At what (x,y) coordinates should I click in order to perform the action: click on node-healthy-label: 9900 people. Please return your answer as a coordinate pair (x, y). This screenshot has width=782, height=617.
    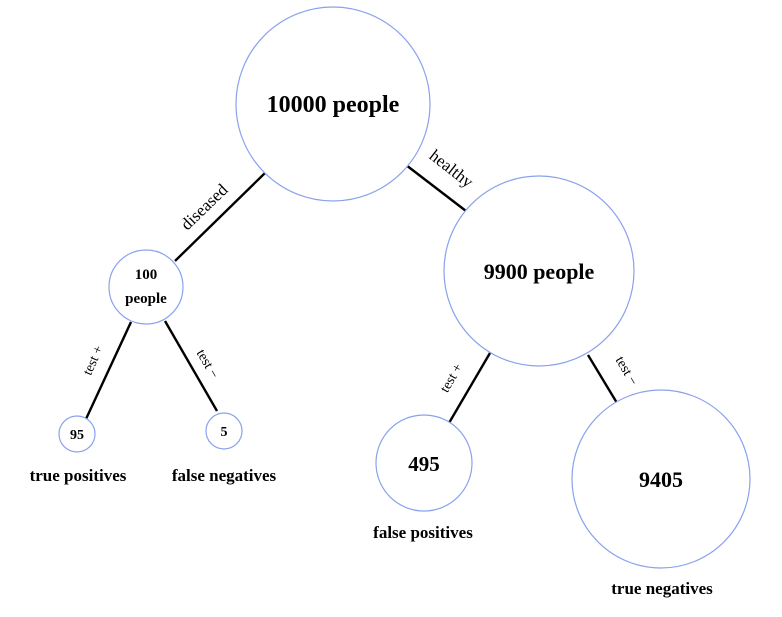
    Looking at the image, I should click on (539, 271).